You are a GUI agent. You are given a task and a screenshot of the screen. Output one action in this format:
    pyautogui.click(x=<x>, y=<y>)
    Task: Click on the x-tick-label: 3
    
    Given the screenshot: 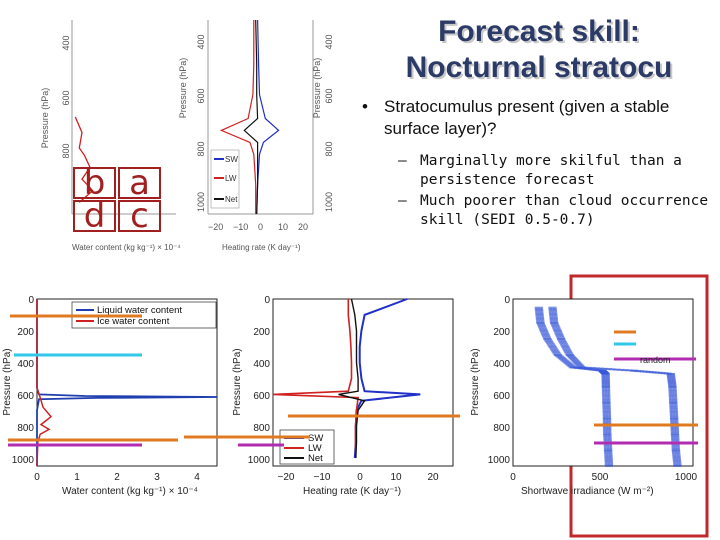 What is the action you would take?
    pyautogui.click(x=157, y=477)
    